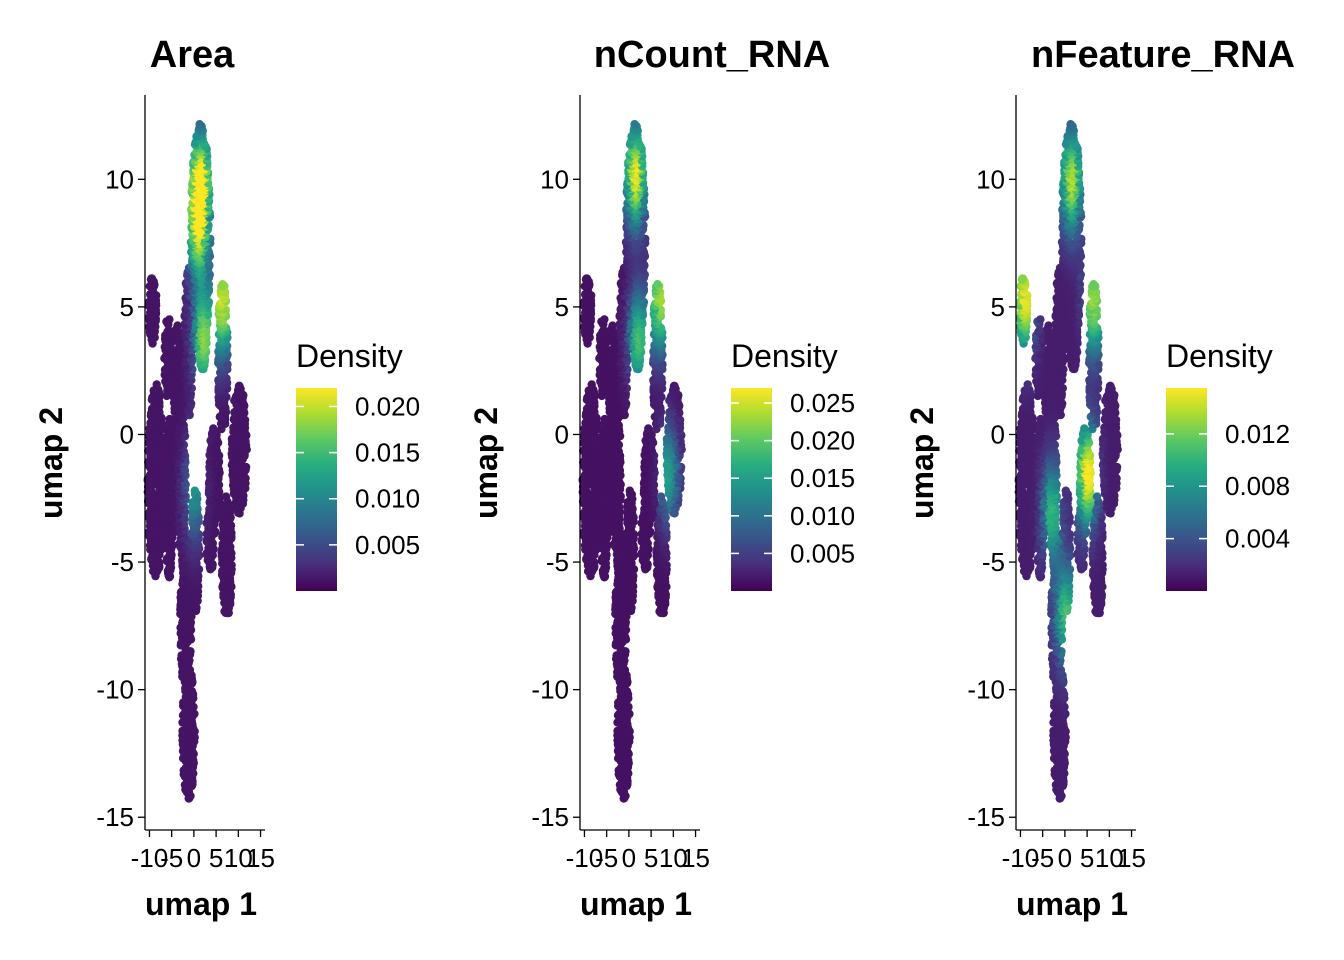 Image resolution: width=1344 pixels, height=960 pixels. What do you see at coordinates (201, 904) in the screenshot?
I see `x-axis-title: umap 1` at bounding box center [201, 904].